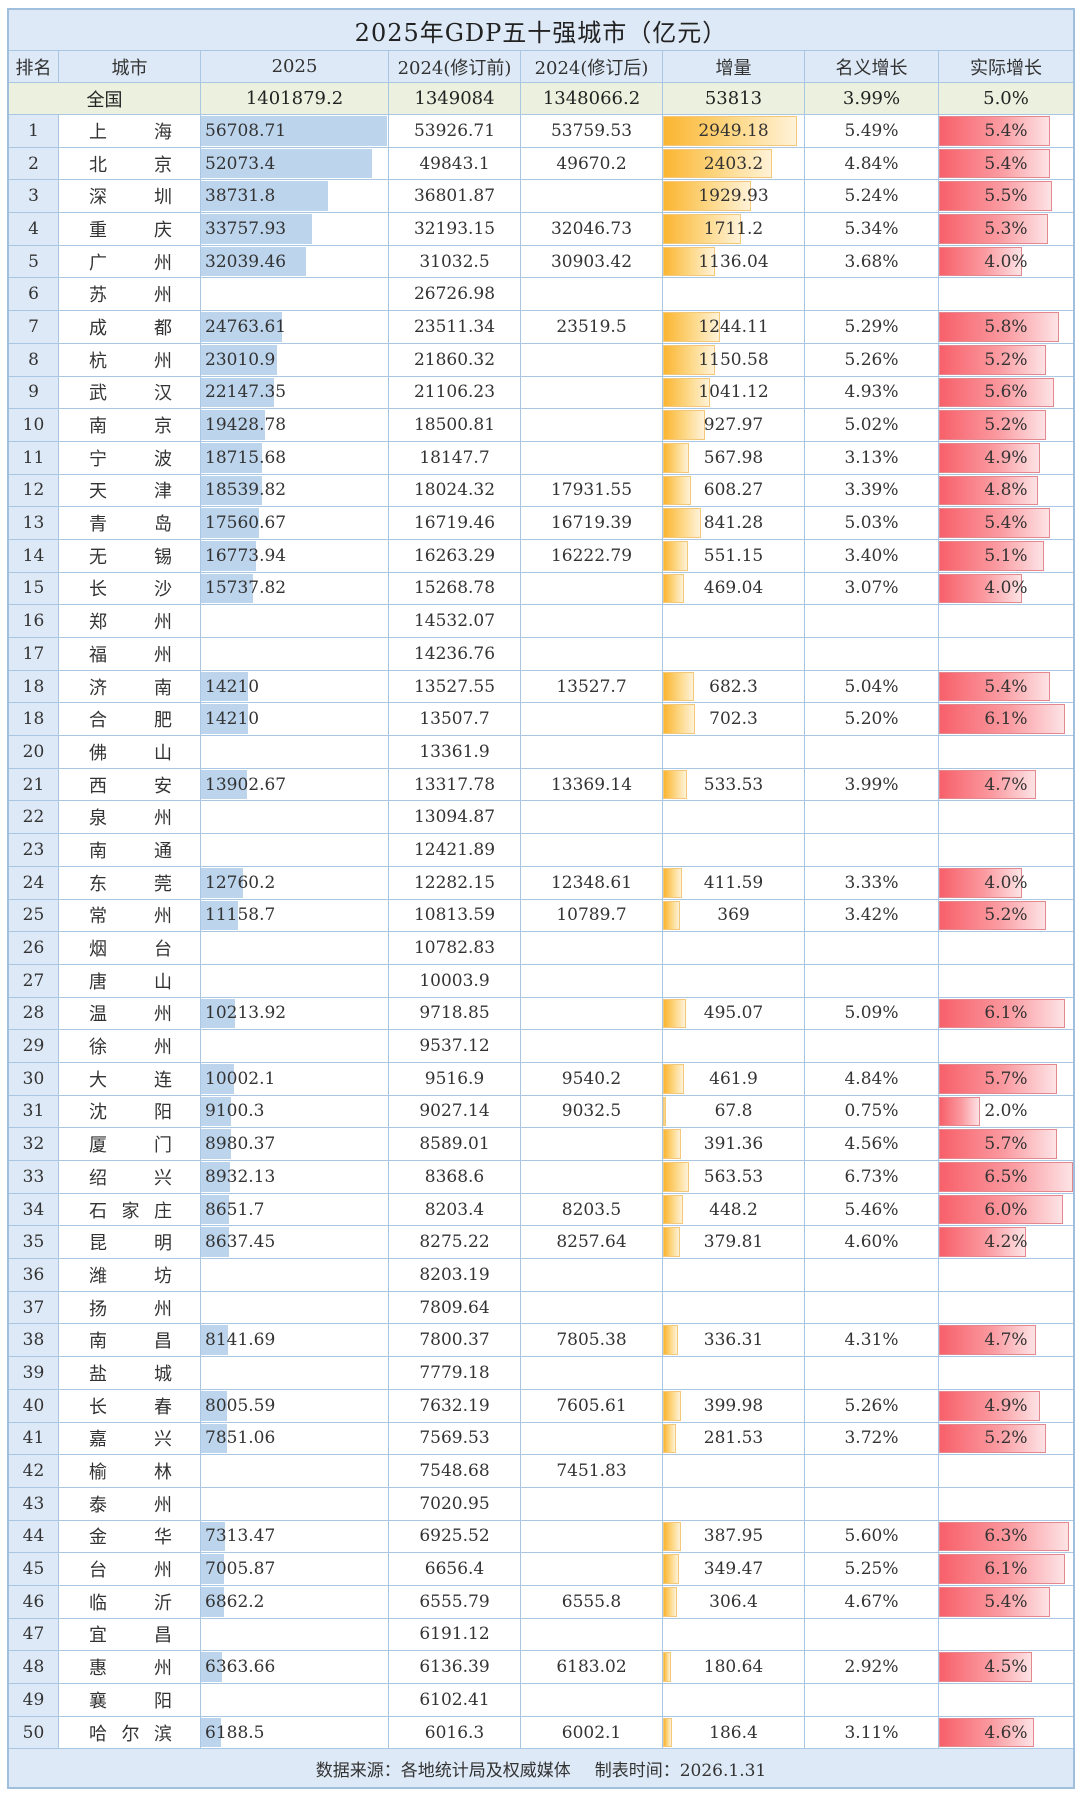 The image size is (1080, 1796). Describe the element at coordinates (541, 948) in the screenshot. I see `table-row: 26 烟台 10782.83` at that location.